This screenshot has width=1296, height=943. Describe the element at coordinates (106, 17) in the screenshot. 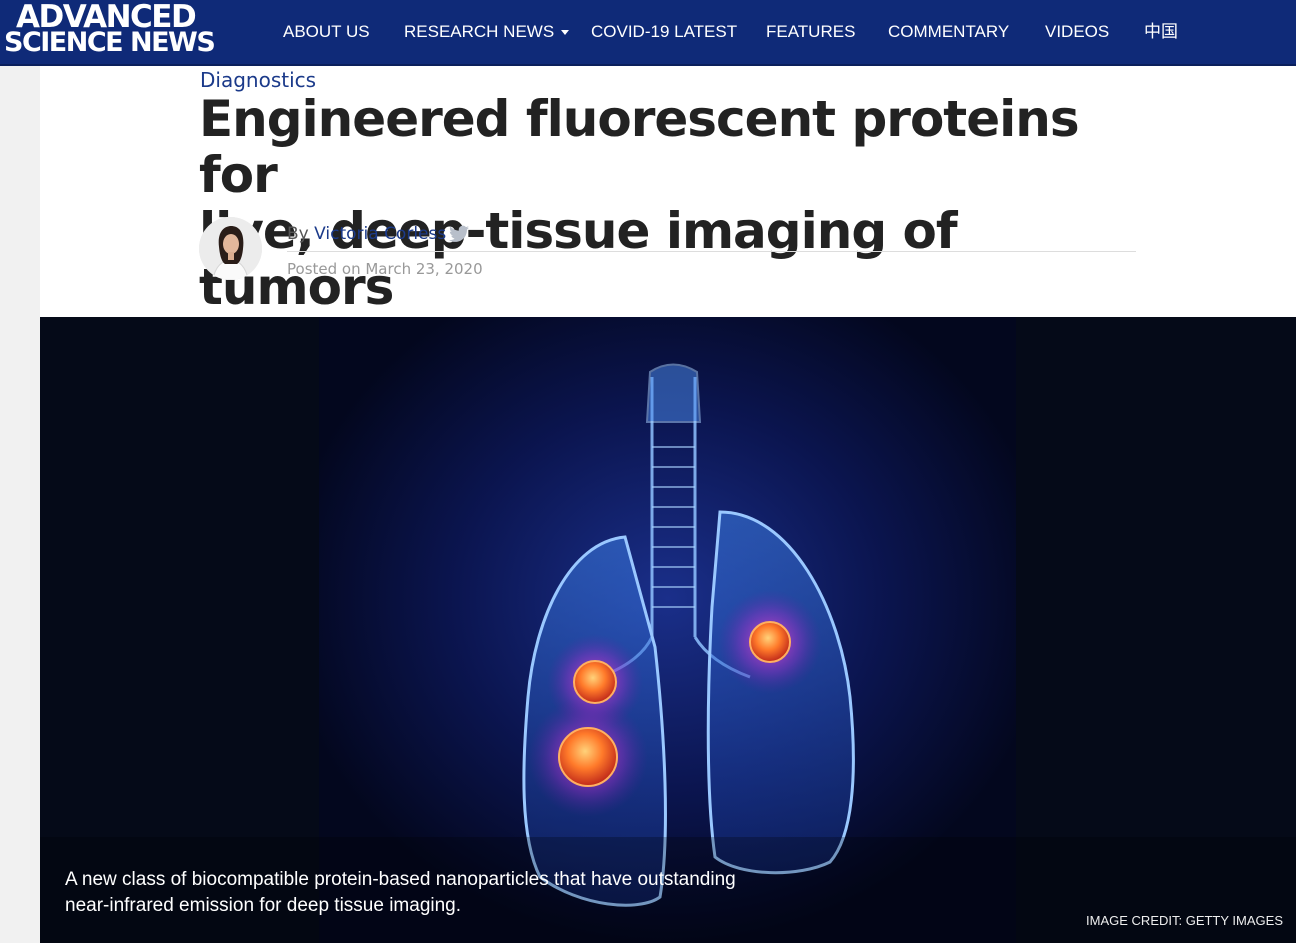

I see `logo-line-1: ADVANCED` at that location.